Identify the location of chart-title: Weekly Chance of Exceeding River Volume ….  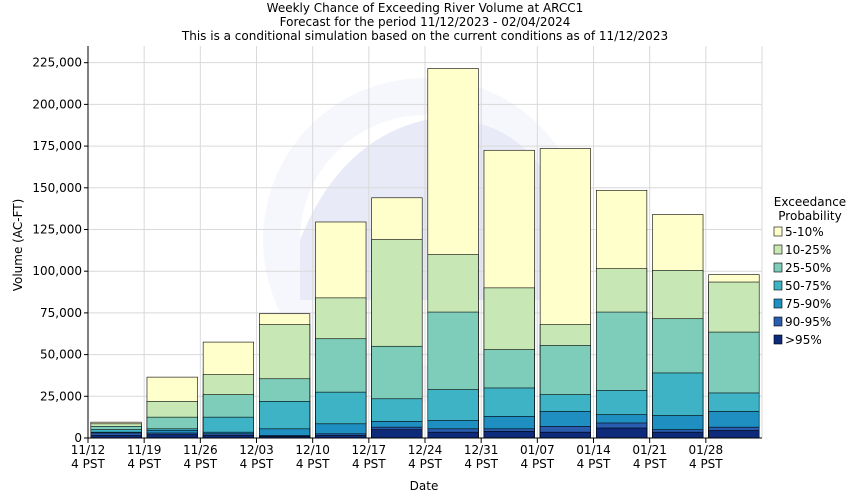
(425, 8).